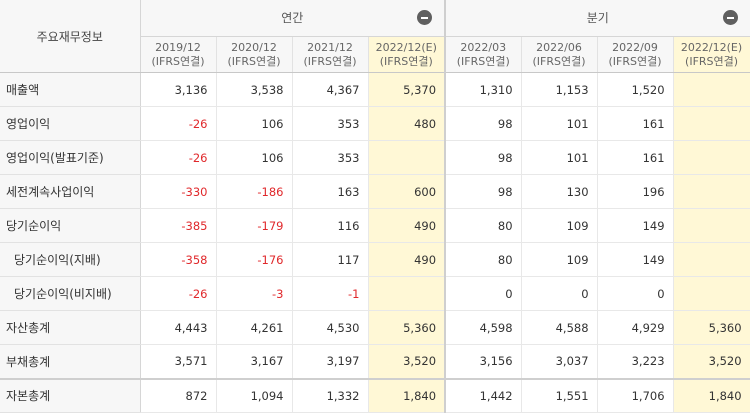  What do you see at coordinates (407, 191) in the screenshot?
I see `value-cell: 600` at bounding box center [407, 191].